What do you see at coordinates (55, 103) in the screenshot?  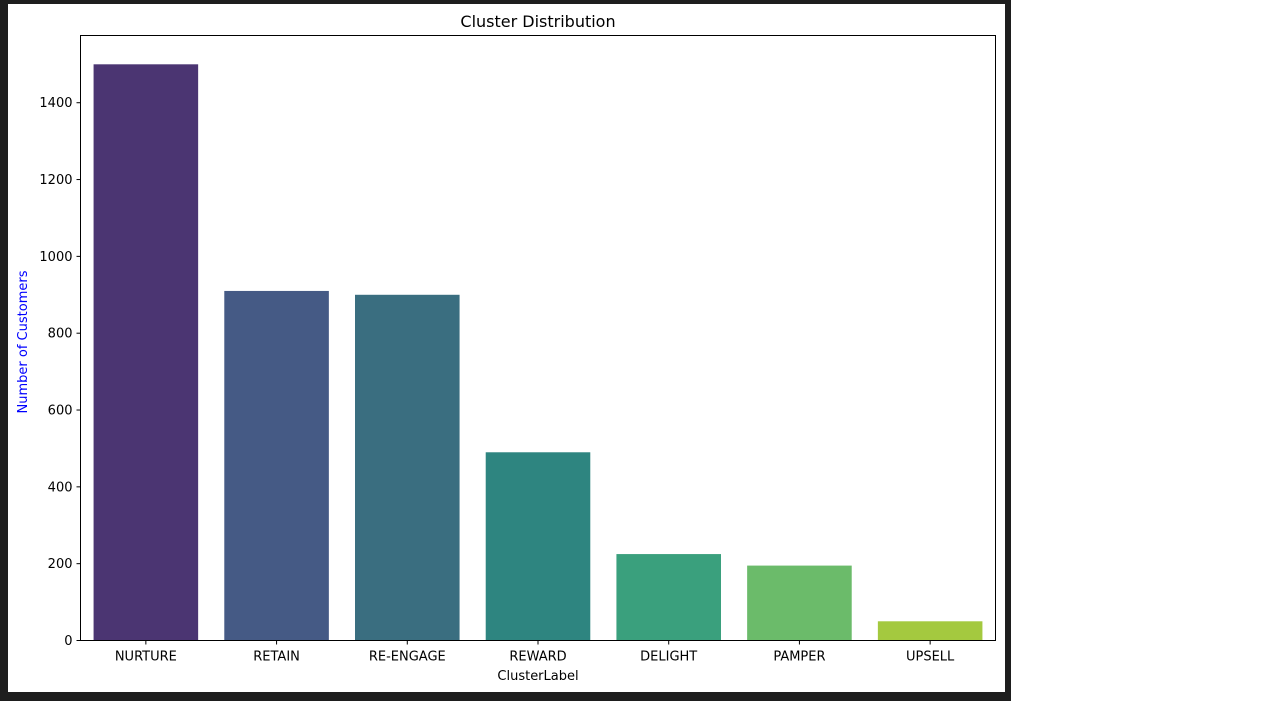 I see `y-tick-label: 1400` at bounding box center [55, 103].